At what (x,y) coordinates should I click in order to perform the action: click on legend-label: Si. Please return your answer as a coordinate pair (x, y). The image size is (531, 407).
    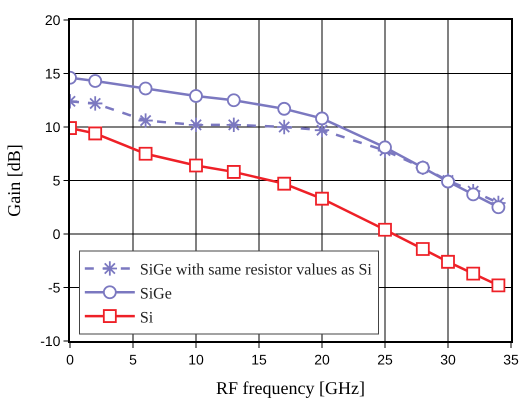
    Looking at the image, I should click on (147, 317).